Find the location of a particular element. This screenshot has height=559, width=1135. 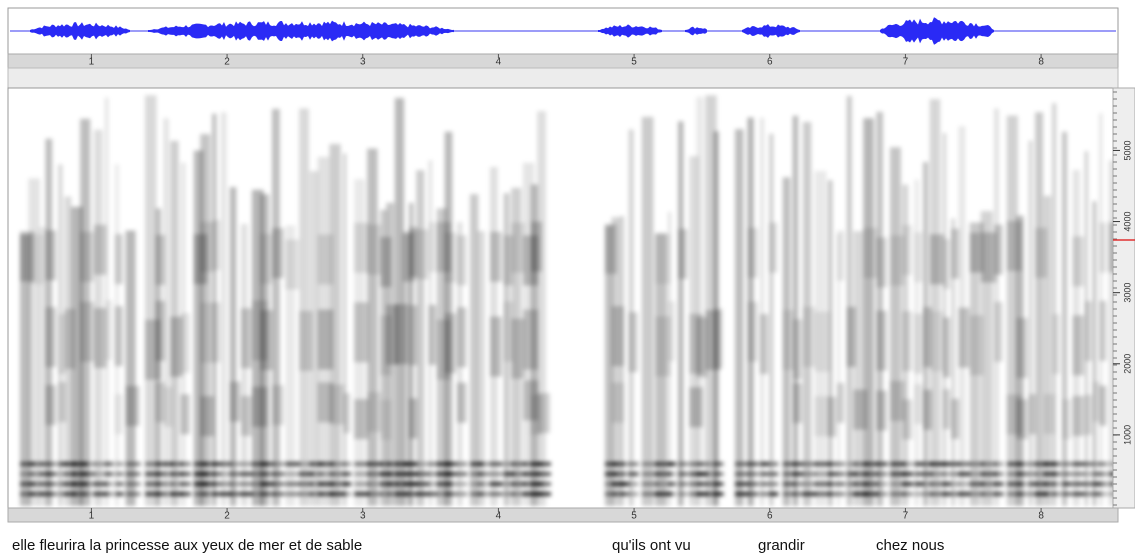

time-tick-label: 5 is located at coordinates (634, 62).